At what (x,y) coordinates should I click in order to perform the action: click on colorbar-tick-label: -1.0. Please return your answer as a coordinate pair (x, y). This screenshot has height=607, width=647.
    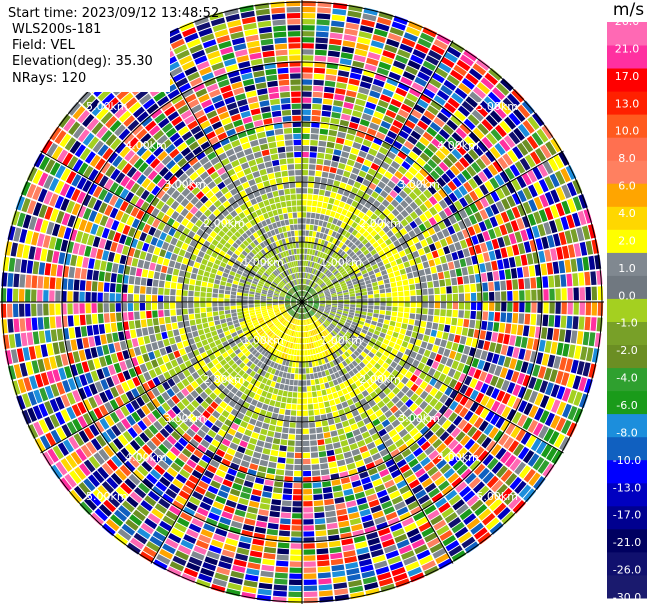
    Looking at the image, I should click on (626, 323).